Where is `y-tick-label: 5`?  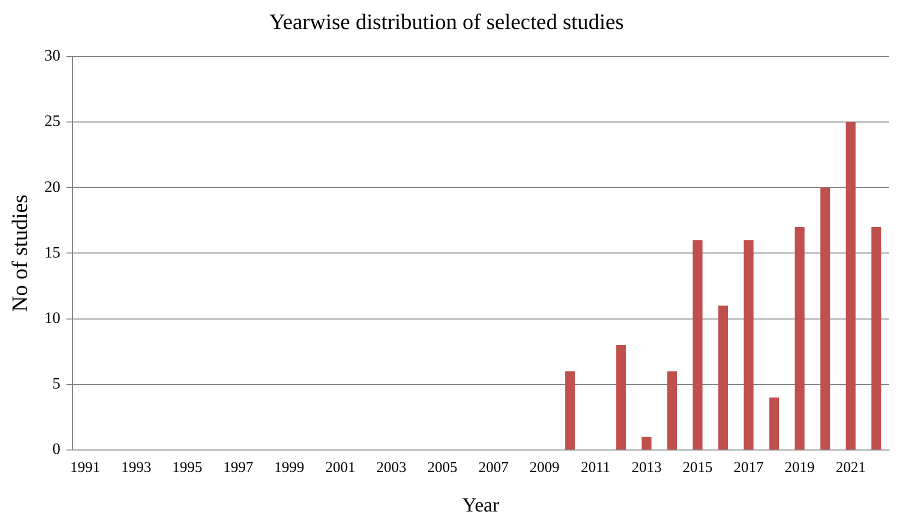
y-tick-label: 5 is located at coordinates (56, 384).